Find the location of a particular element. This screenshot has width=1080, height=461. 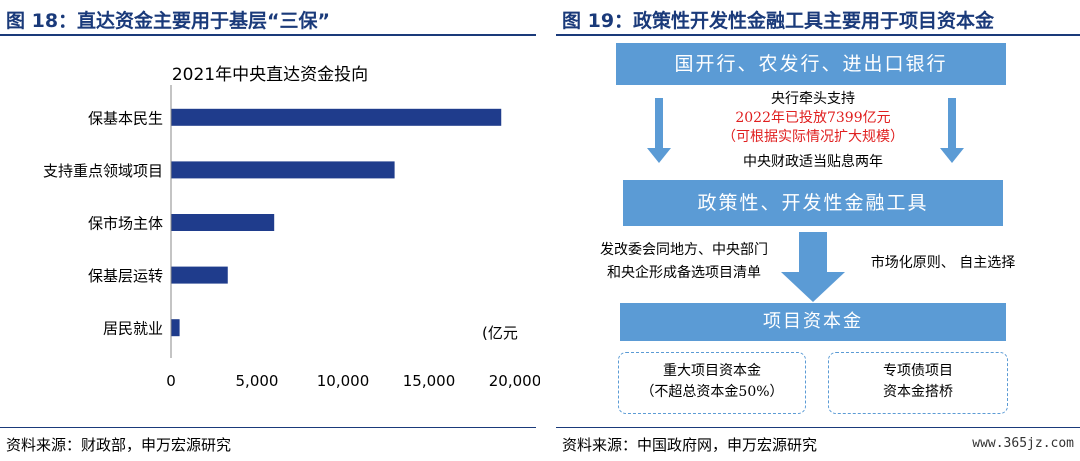

chart-unit: (亿元 is located at coordinates (500, 333).